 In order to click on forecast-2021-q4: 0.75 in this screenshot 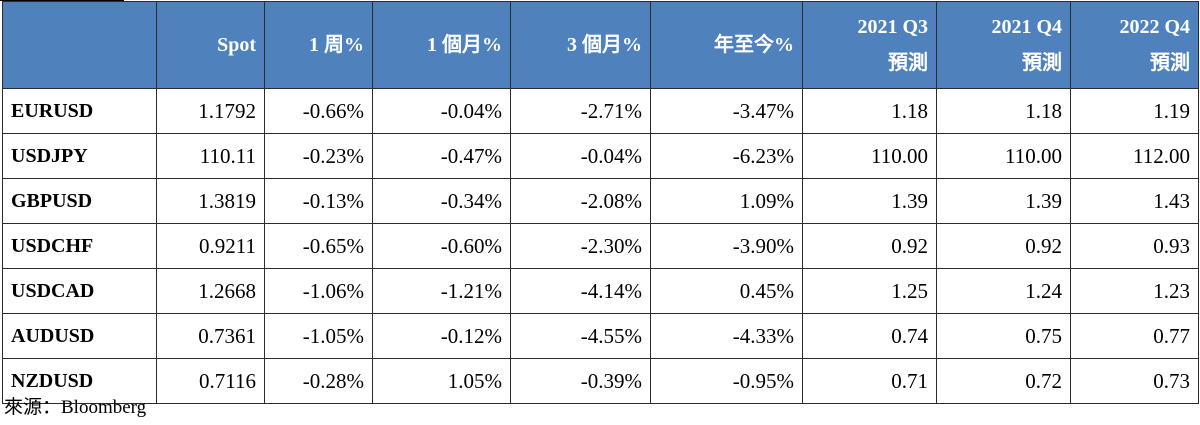, I will do `click(1003, 336)`.